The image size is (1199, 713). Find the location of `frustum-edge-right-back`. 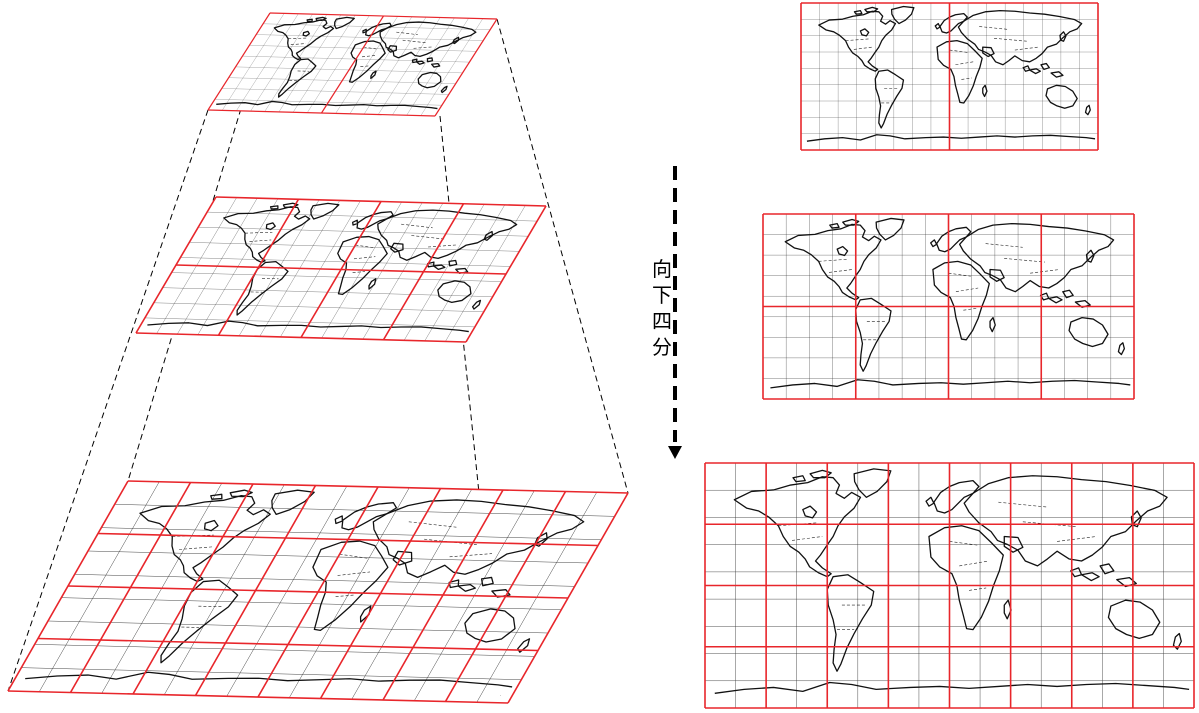

frustum-edge-right-back is located at coordinates (562, 256).